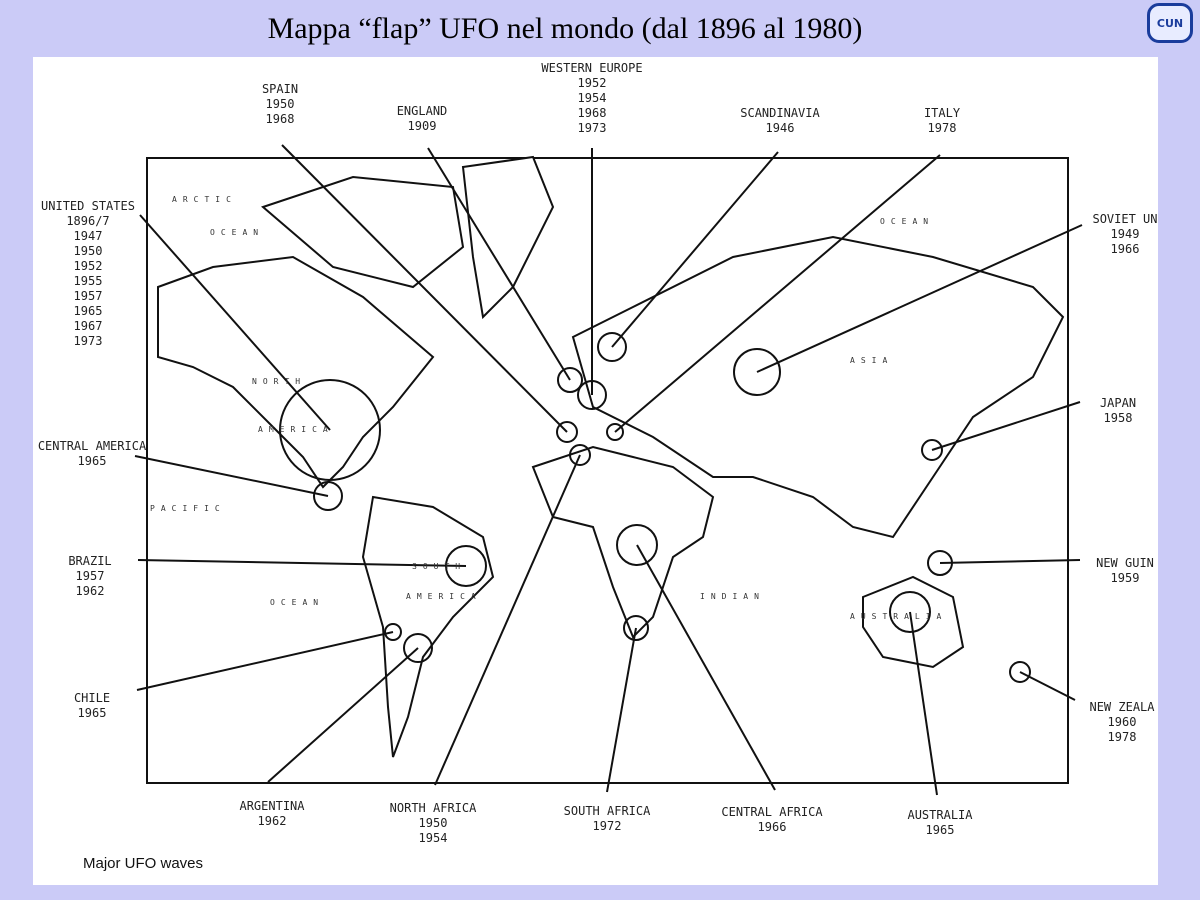 This screenshot has width=1200, height=900. What do you see at coordinates (772, 812) in the screenshot?
I see `region-name: CENTRAL AFRICA` at bounding box center [772, 812].